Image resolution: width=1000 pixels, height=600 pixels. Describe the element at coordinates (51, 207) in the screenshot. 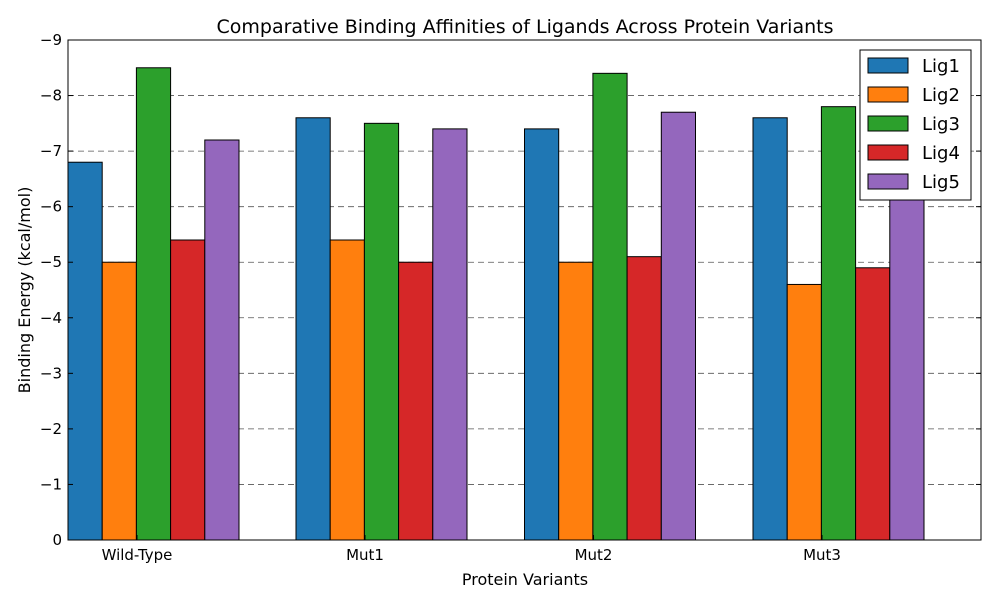

I see `y-tick-label: −6` at that location.